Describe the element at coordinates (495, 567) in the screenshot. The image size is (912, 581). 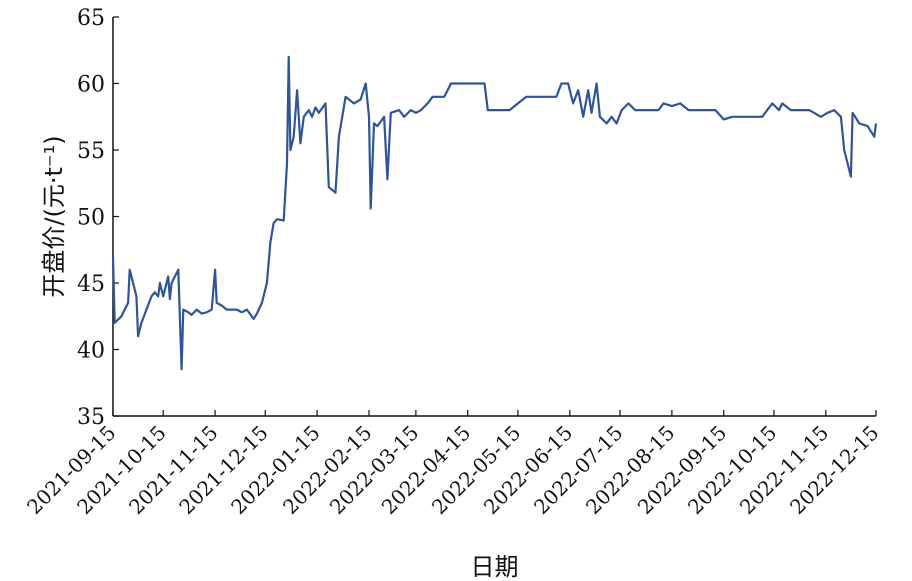
I see `x-axis-label: 日期` at that location.